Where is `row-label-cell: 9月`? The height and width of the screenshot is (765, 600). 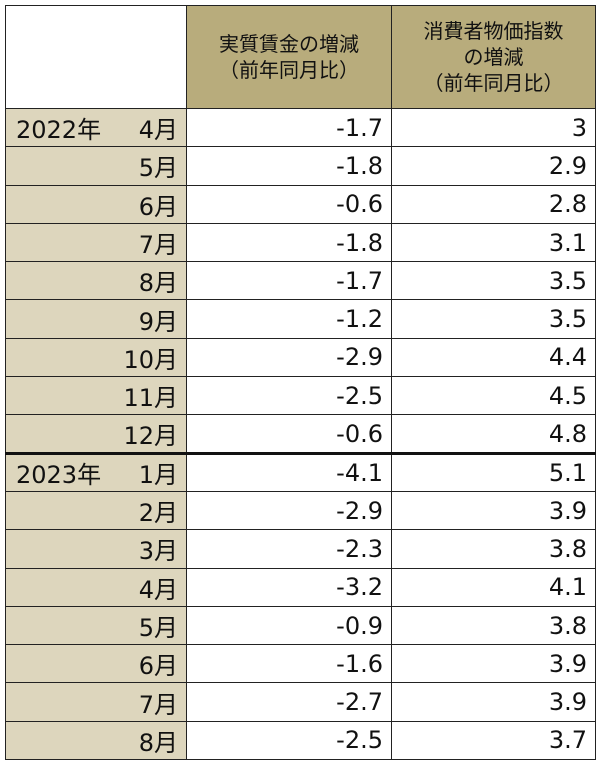
row-label-cell: 9月 is located at coordinates (96, 319).